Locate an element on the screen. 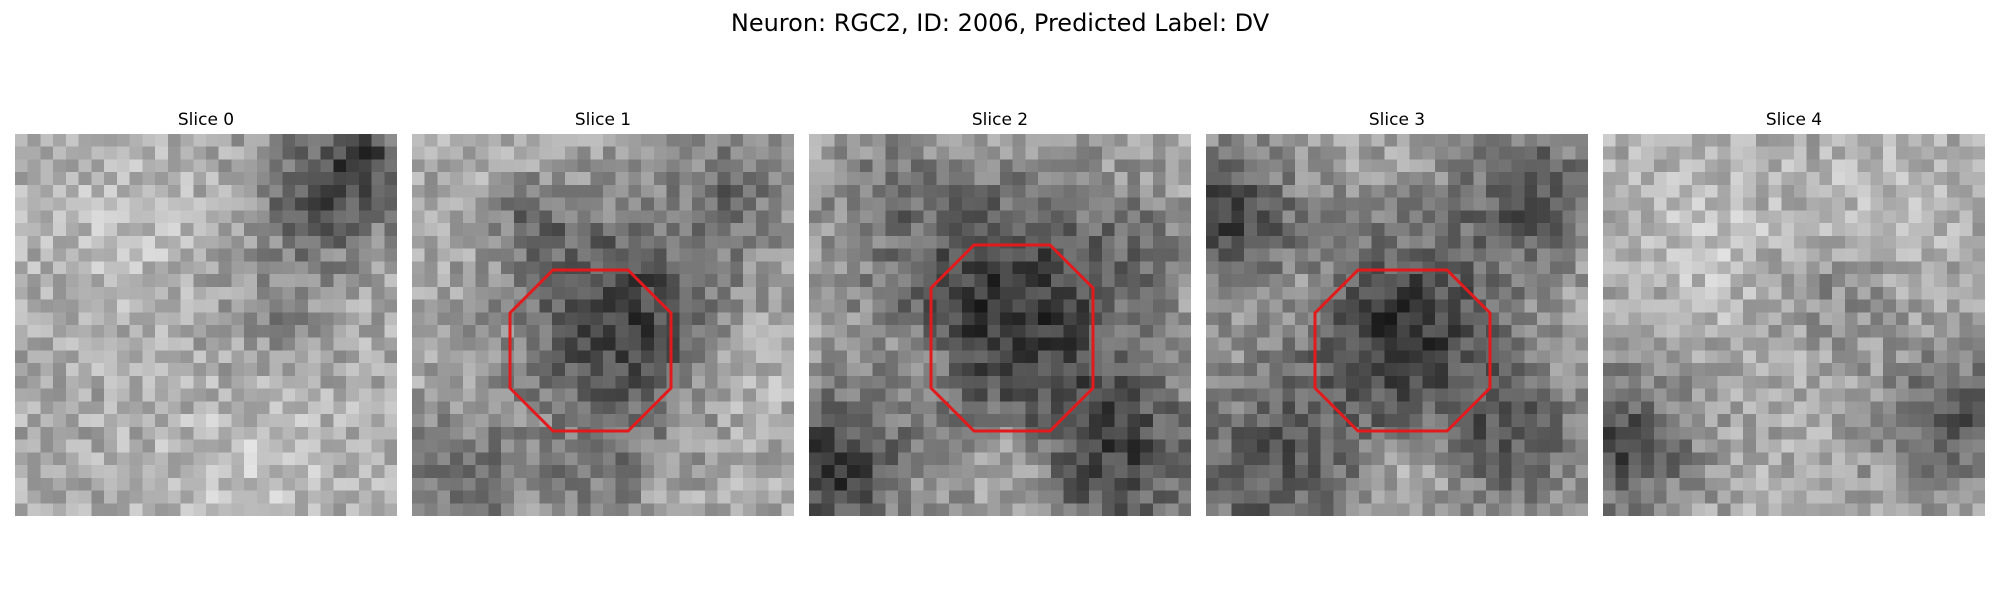 The height and width of the screenshot is (600, 2000). slice-3-roi-overlay is located at coordinates (1402, 350).